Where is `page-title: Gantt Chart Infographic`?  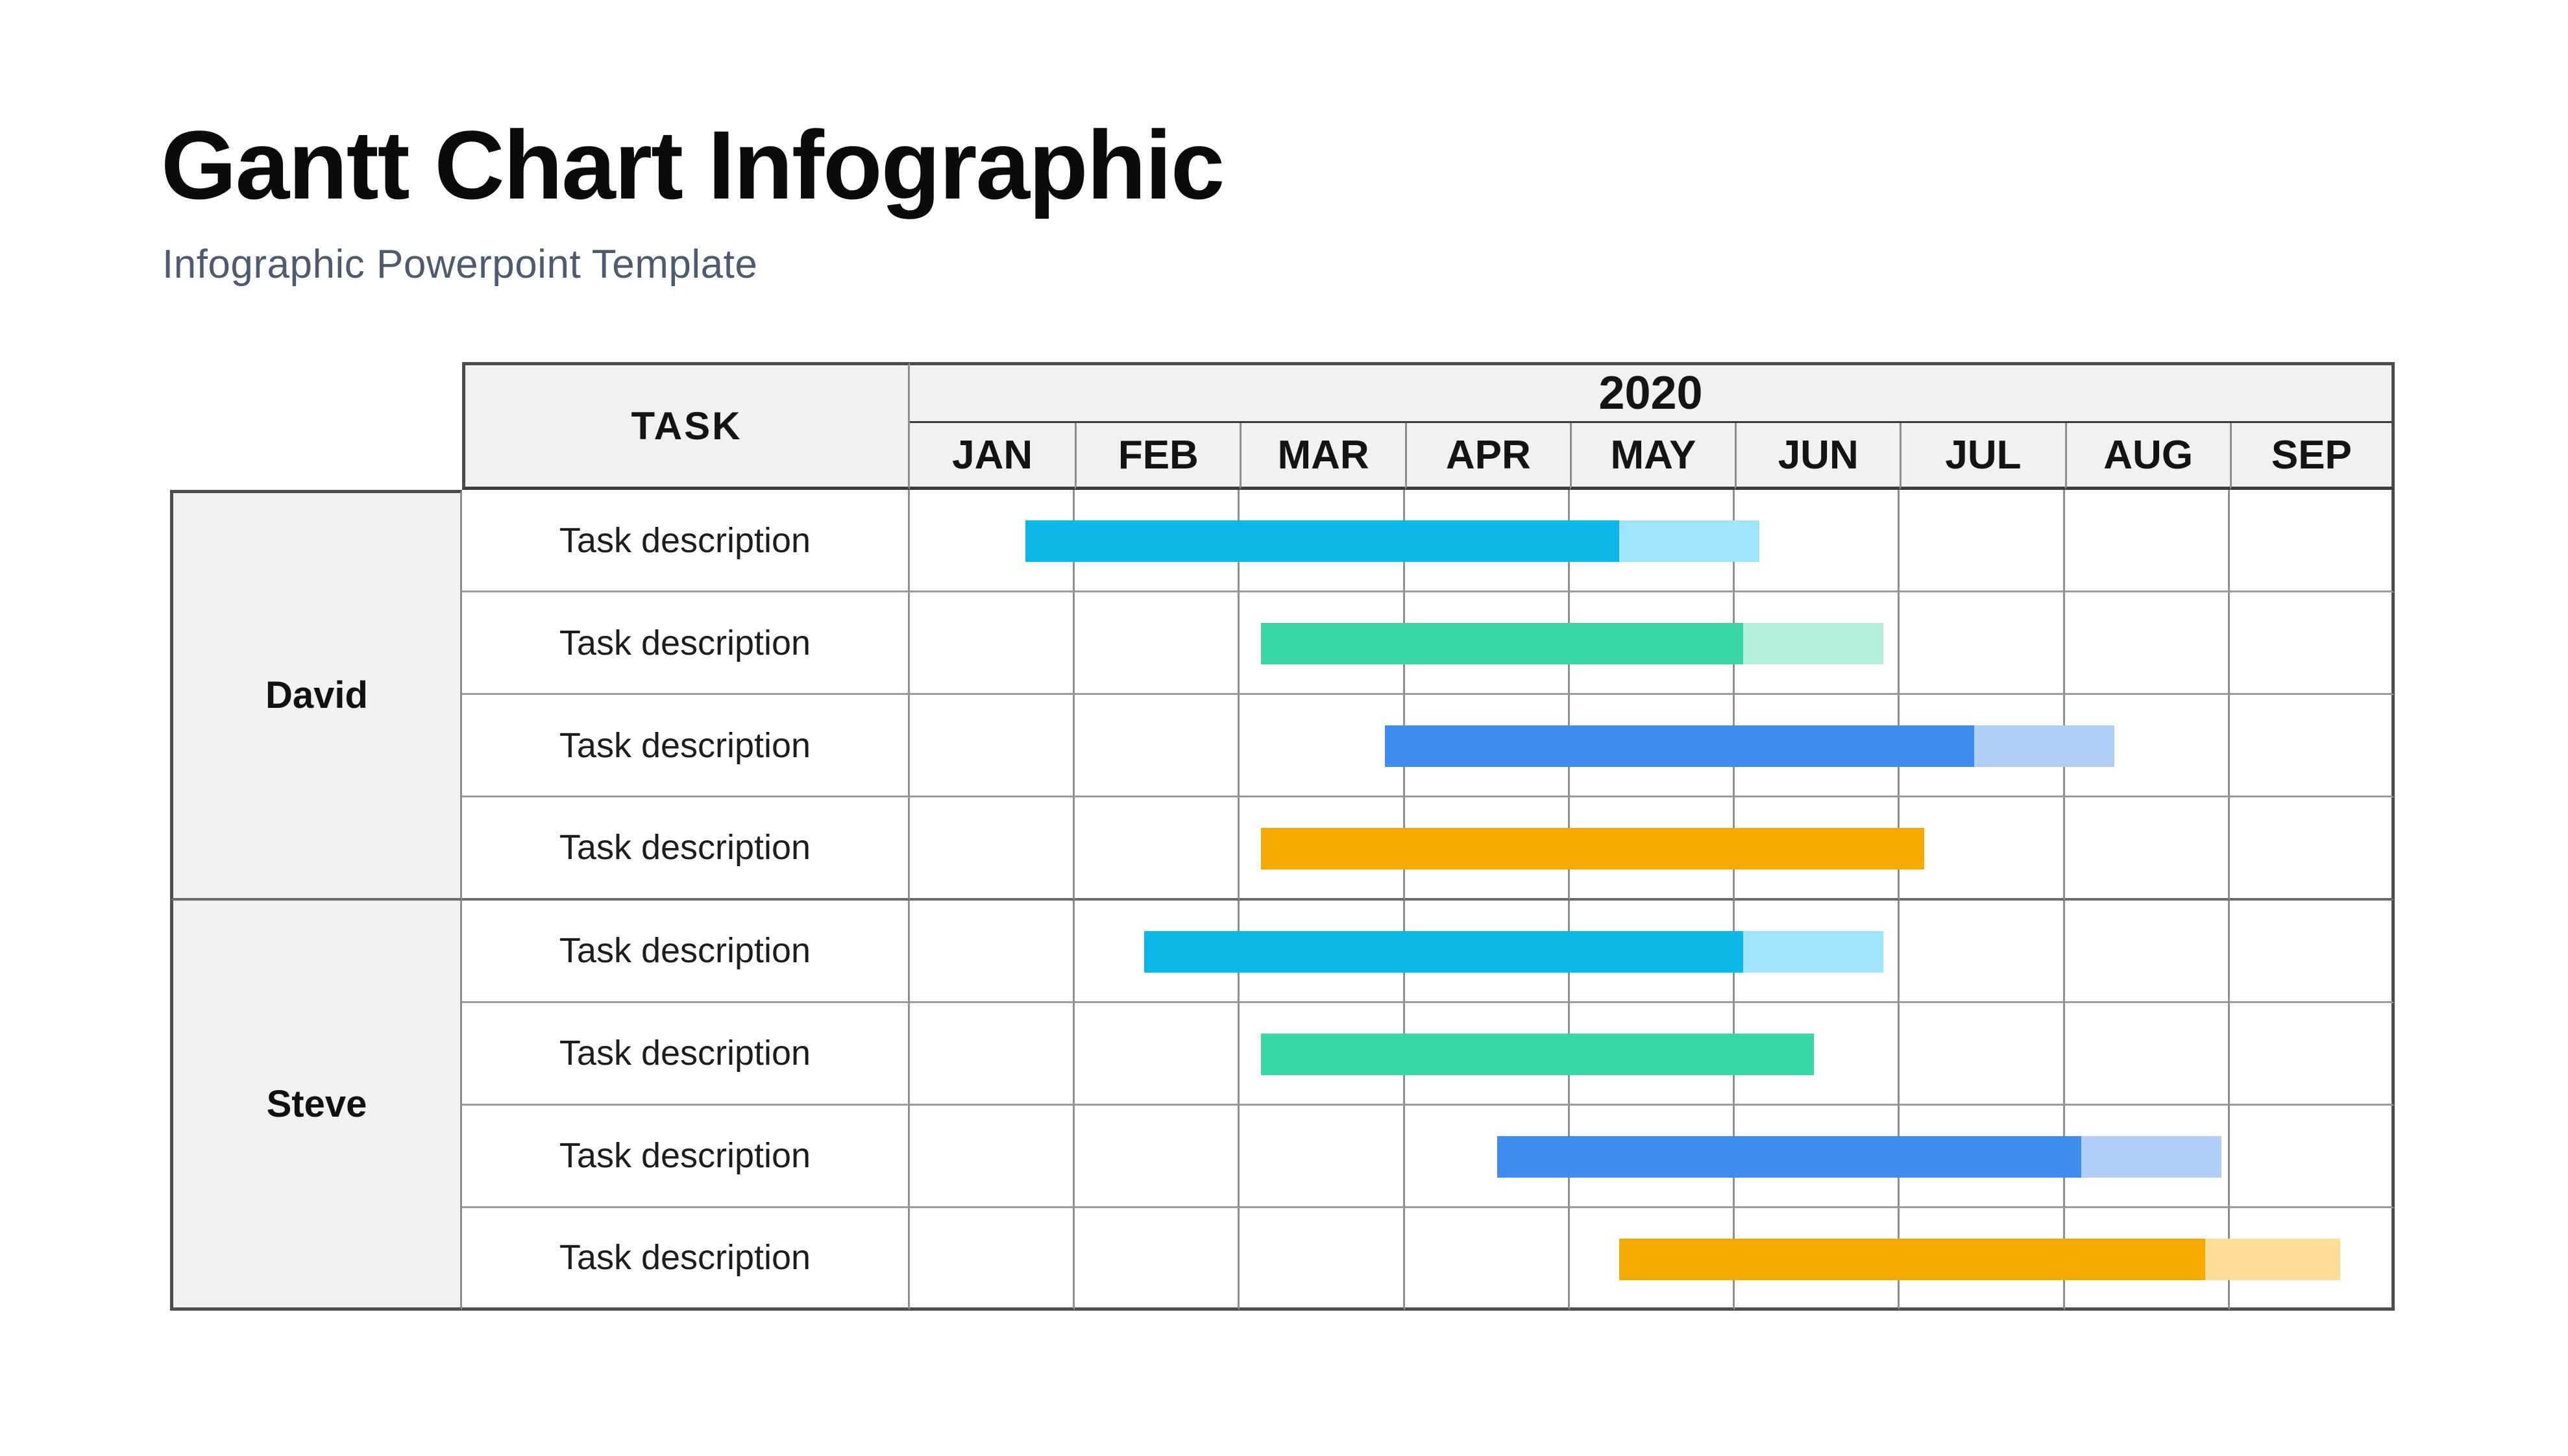
page-title: Gantt Chart Infographic is located at coordinates (693, 164).